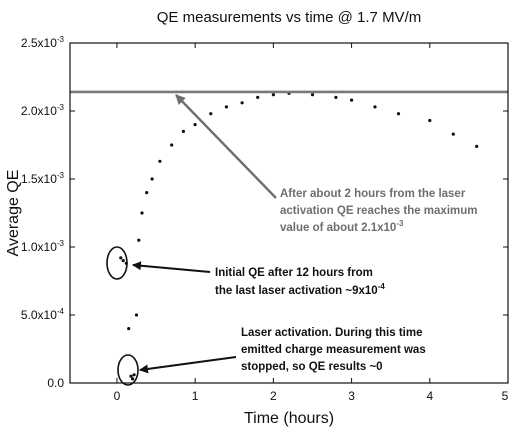  What do you see at coordinates (43, 178) in the screenshot?
I see `y-tick-label: 1.5x10⁻³` at bounding box center [43, 178].